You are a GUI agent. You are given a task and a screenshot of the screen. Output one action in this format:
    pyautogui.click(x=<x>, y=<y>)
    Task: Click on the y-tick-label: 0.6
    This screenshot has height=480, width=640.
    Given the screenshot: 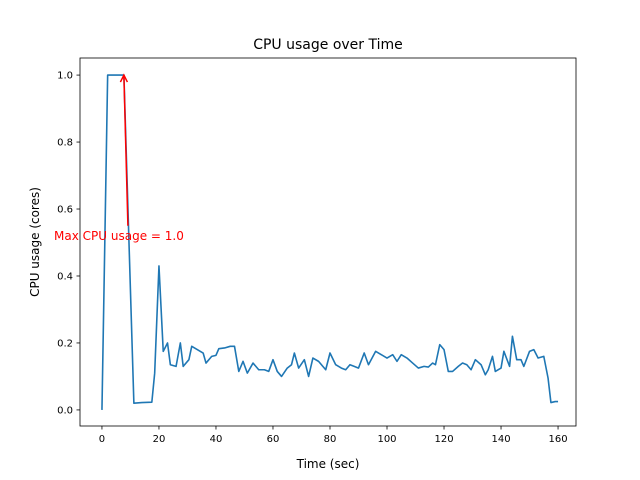 What is the action you would take?
    pyautogui.click(x=65, y=210)
    